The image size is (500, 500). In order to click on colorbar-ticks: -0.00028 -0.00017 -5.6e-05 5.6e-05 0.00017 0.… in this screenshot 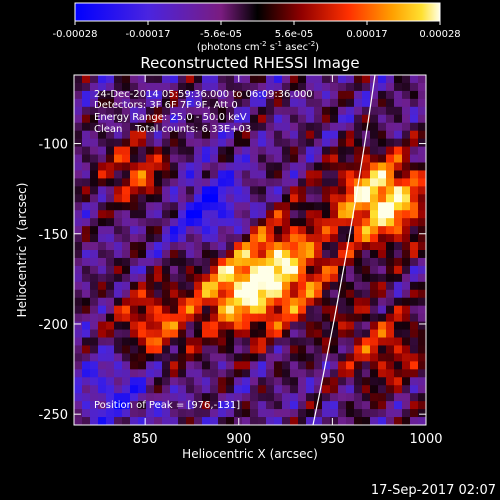, I will do `click(257, 30)`.